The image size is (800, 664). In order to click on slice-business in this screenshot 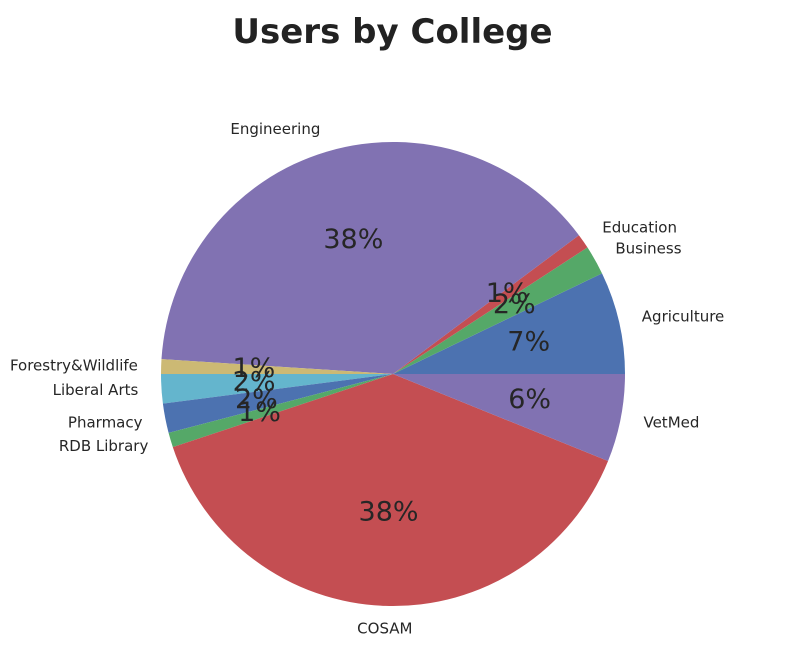, I will do `click(498, 310)`.